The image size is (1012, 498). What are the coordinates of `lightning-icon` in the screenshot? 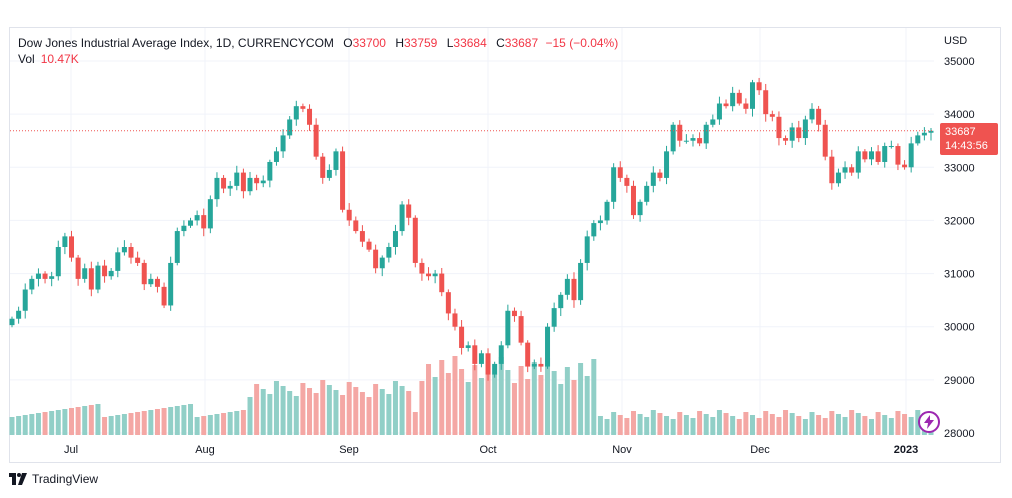 It's located at (929, 422).